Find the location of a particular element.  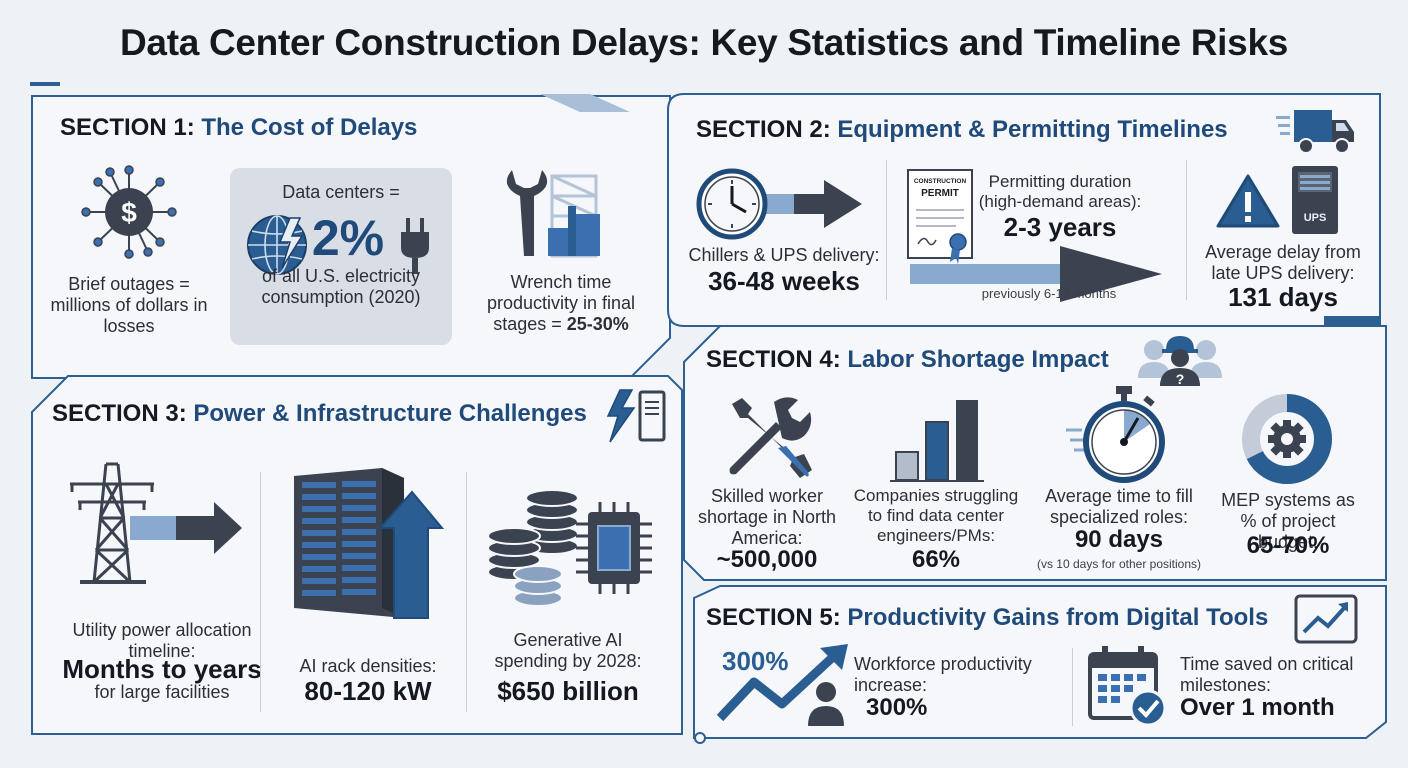

utility-label: Utility power allocation timeline: is located at coordinates (162, 640).